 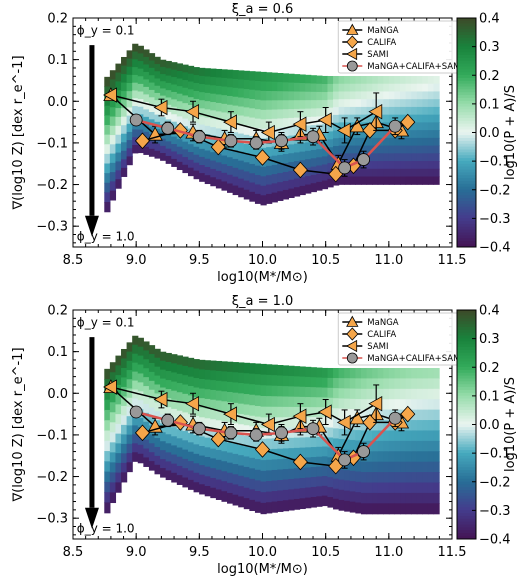 What do you see at coordinates (199, 552) in the screenshot?
I see `x-tick-label: 9.5` at bounding box center [199, 552].